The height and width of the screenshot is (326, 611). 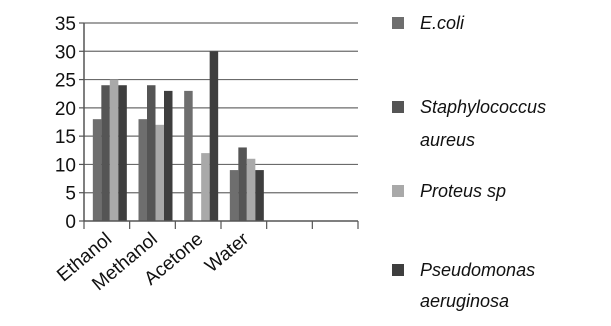 What do you see at coordinates (70, 194) in the screenshot?
I see `y-tick-label: 5` at bounding box center [70, 194].